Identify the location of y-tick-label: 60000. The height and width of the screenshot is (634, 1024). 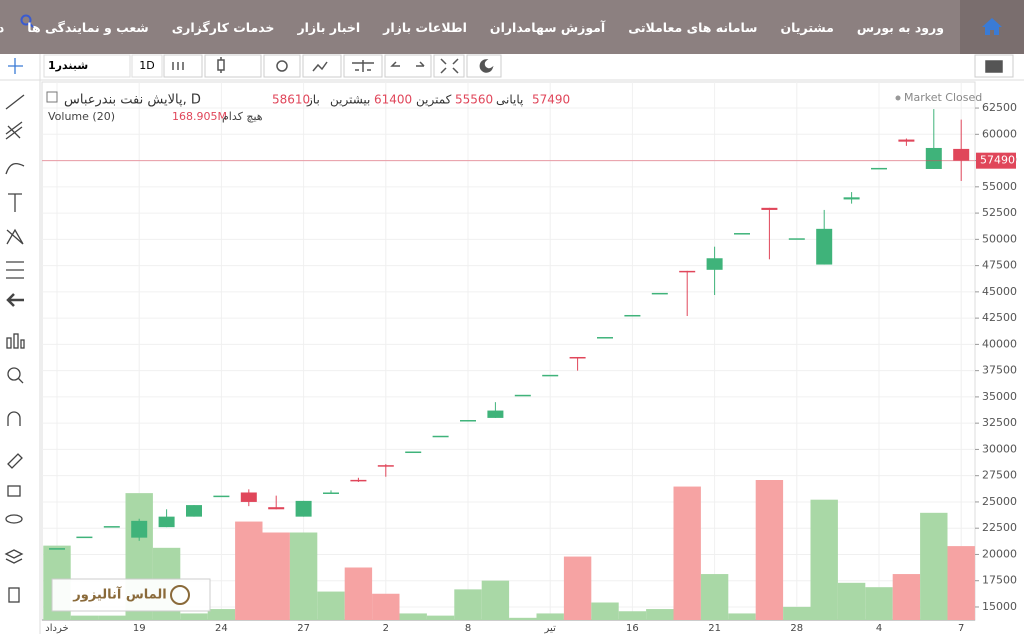
(999, 133).